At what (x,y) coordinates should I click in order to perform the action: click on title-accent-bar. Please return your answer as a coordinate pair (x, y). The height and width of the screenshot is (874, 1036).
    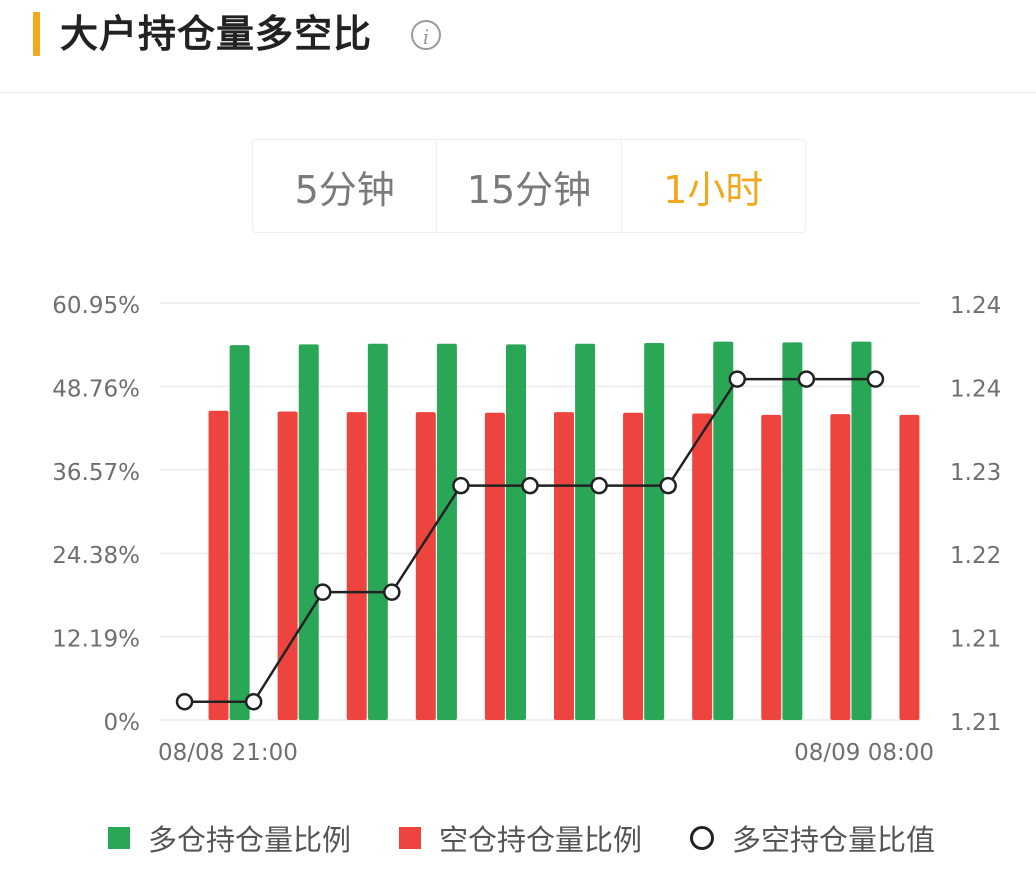
    Looking at the image, I should click on (36, 34).